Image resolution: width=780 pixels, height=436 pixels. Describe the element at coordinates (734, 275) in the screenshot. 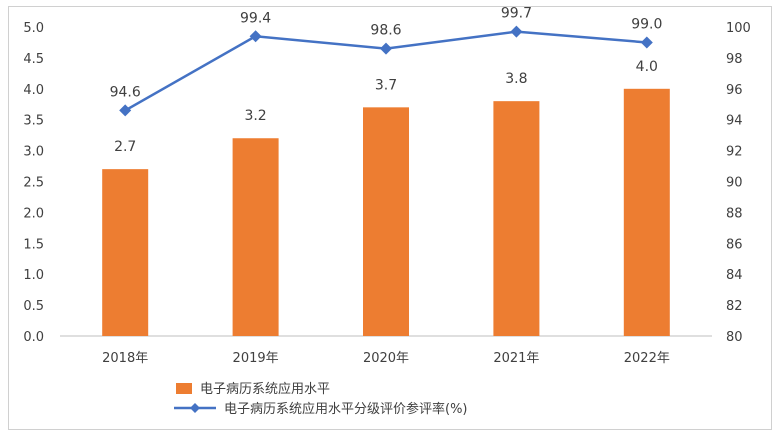

I see `right-tick-label: 84` at that location.